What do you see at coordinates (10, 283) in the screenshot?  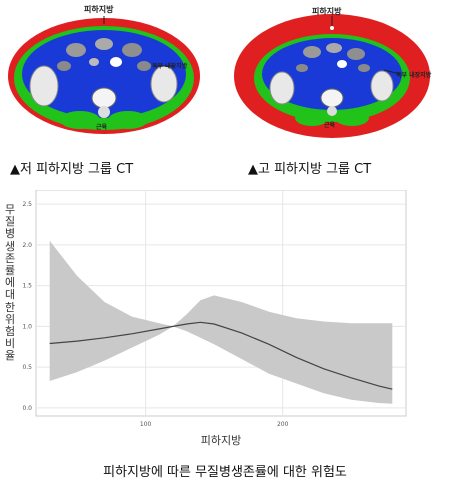 I see `y-axis-label: 무질병생존률에 대한 위험 비율` at bounding box center [10, 283].